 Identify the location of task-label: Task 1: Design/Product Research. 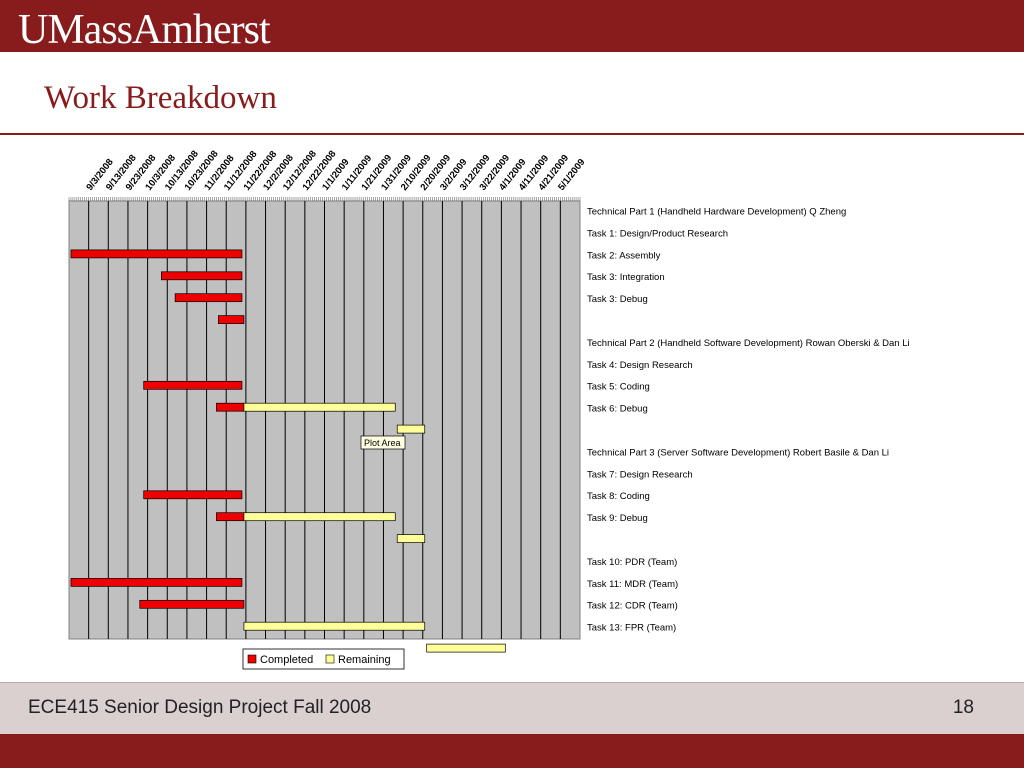
(657, 233).